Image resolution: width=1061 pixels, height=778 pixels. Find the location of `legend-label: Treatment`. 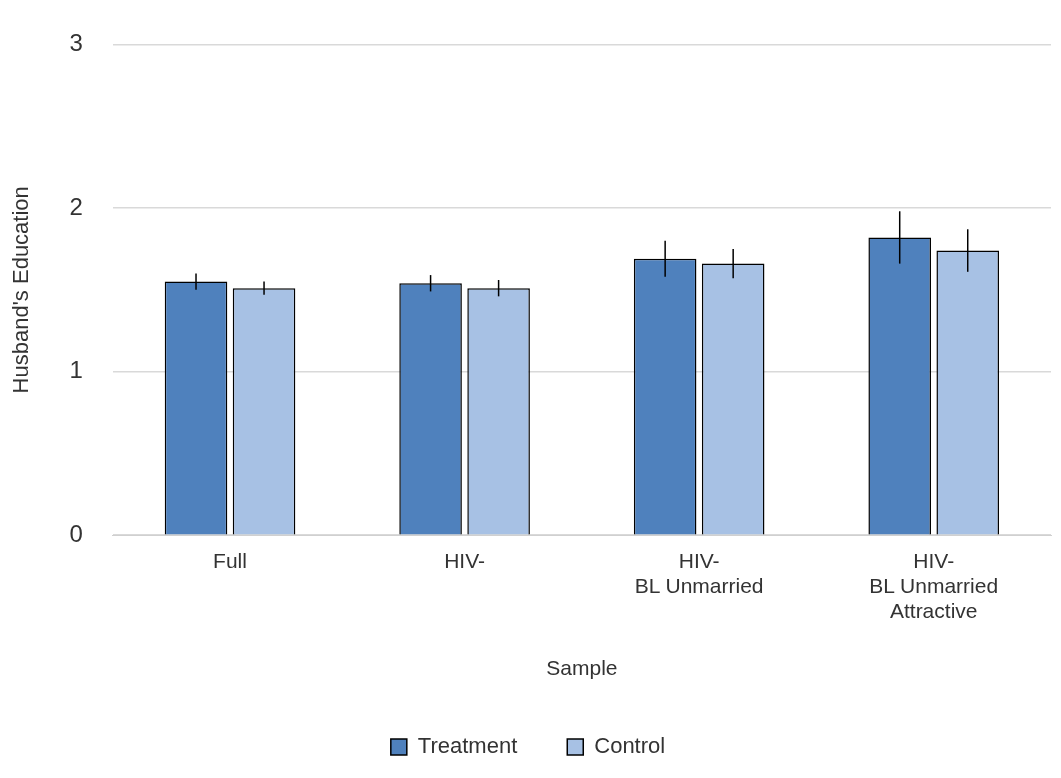

legend-label: Treatment is located at coordinates (467, 746).